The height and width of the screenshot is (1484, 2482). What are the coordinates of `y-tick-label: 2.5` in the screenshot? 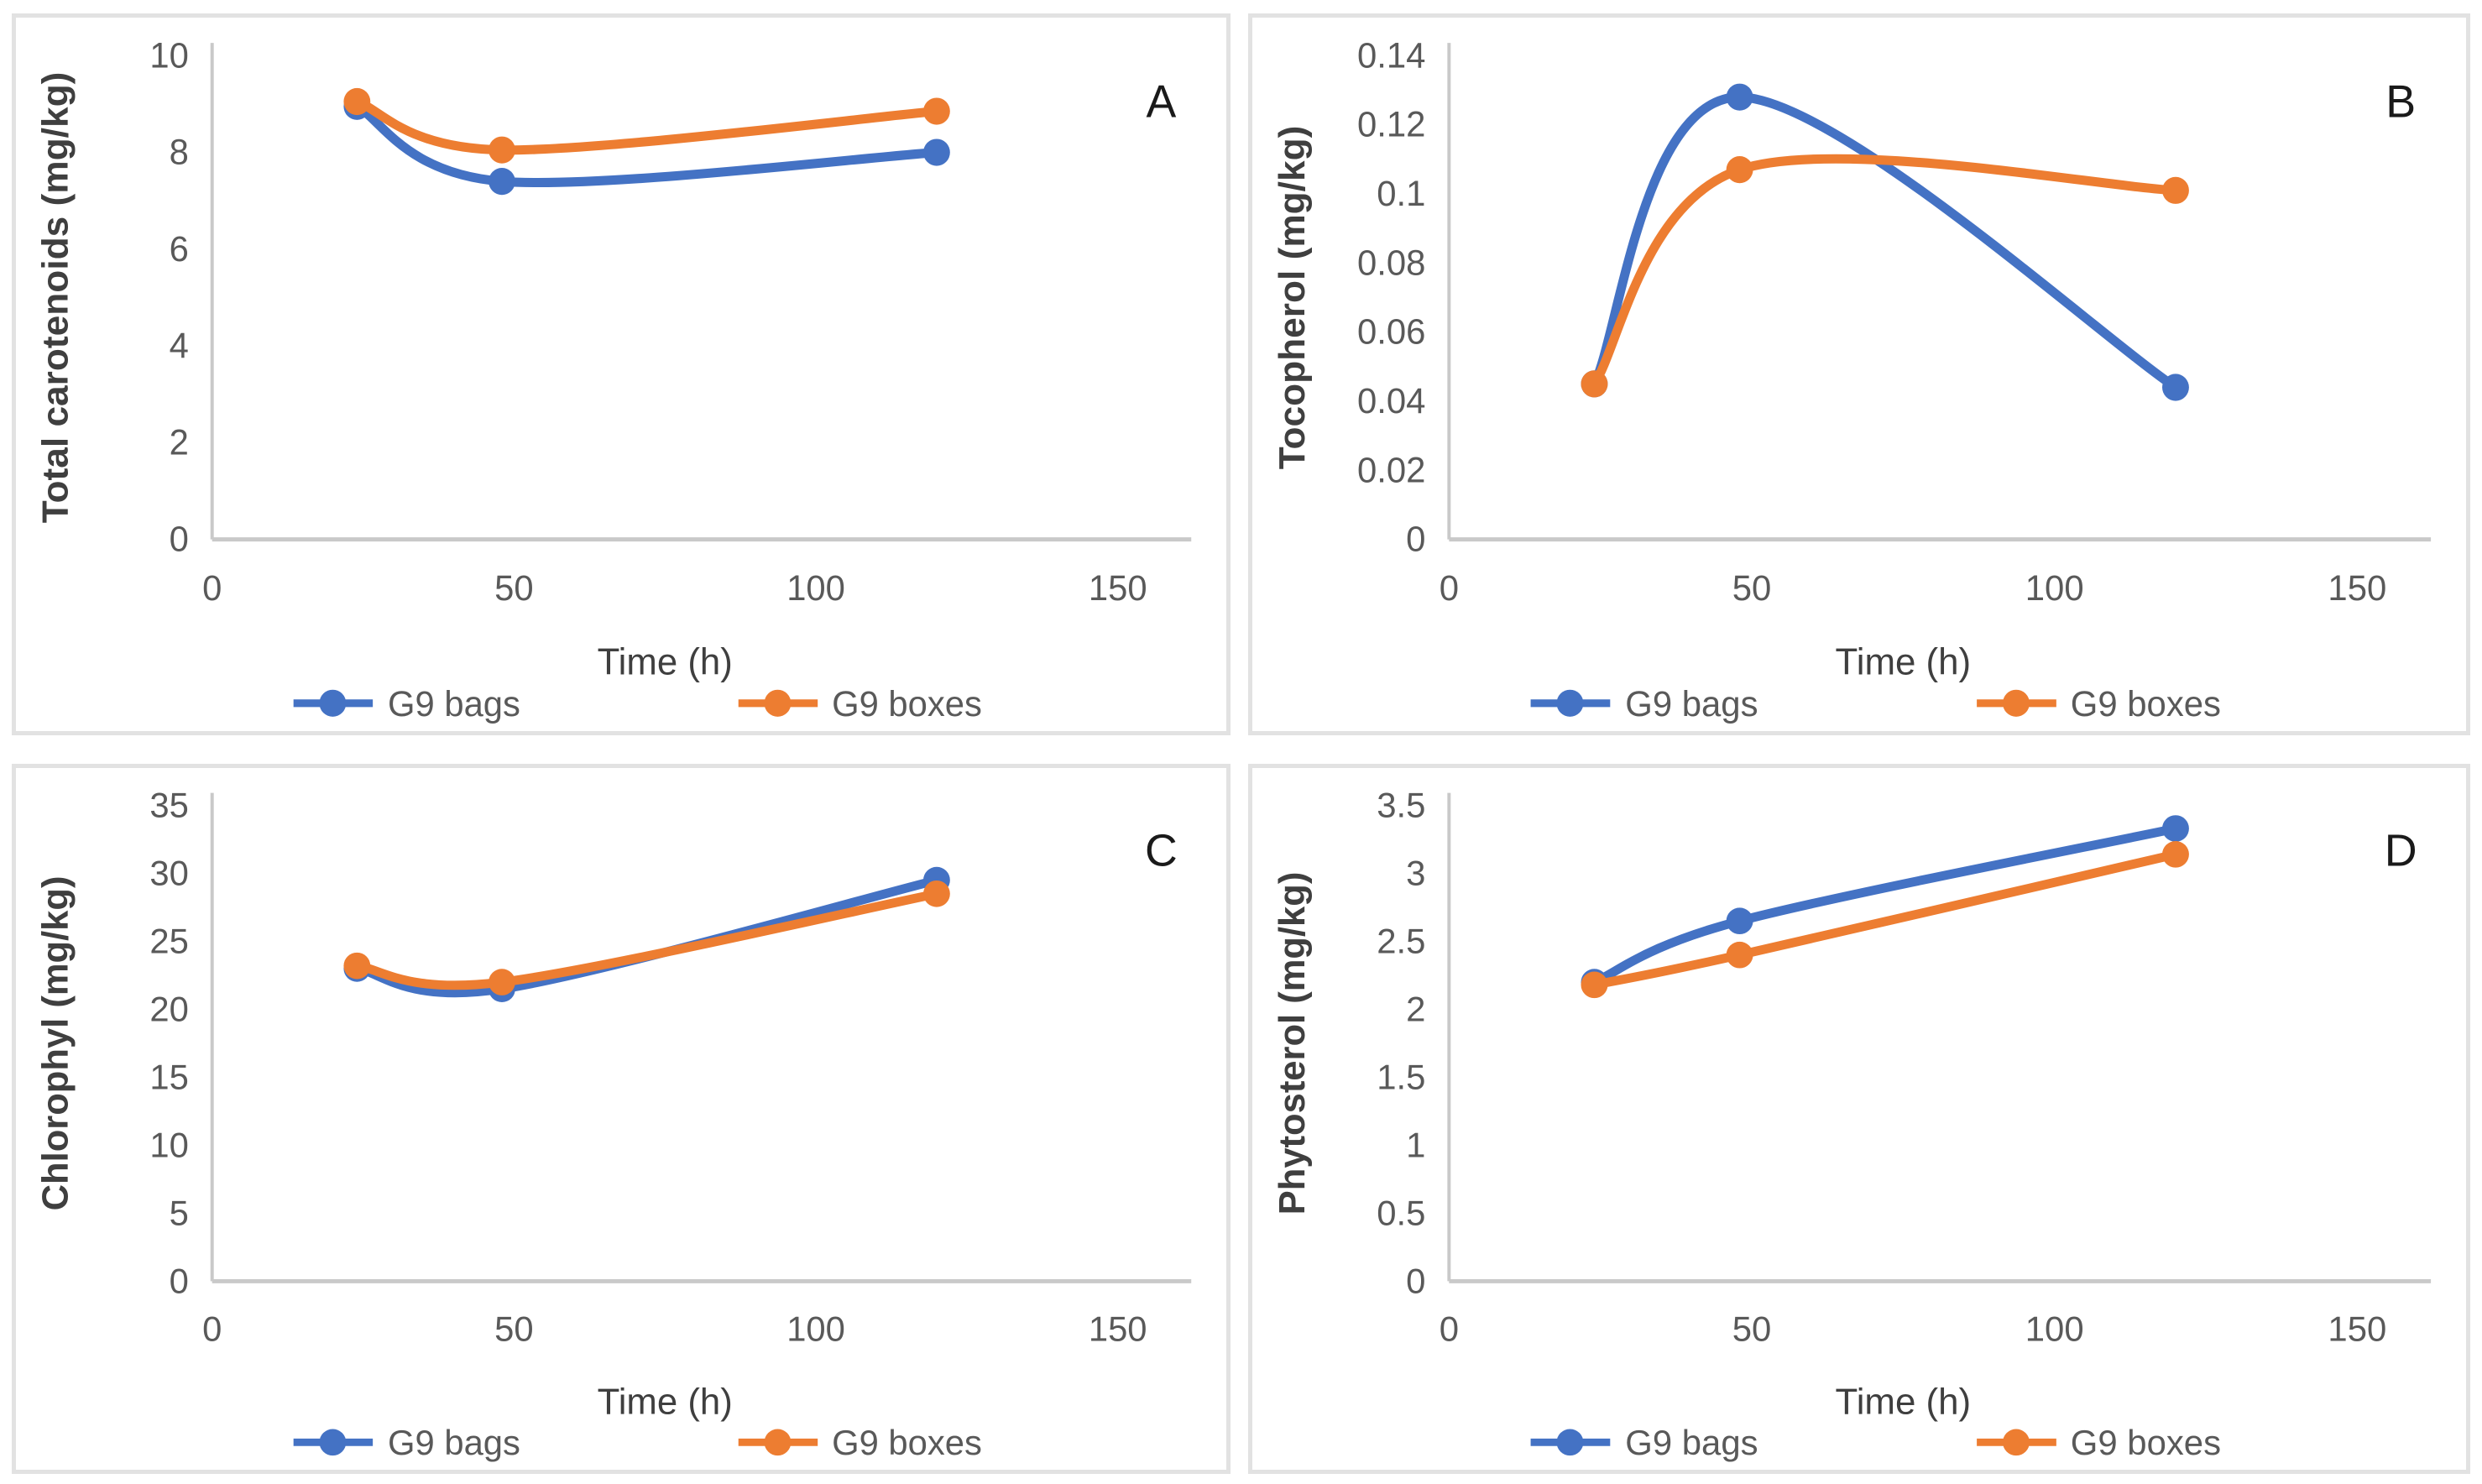 It's located at (1401, 940).